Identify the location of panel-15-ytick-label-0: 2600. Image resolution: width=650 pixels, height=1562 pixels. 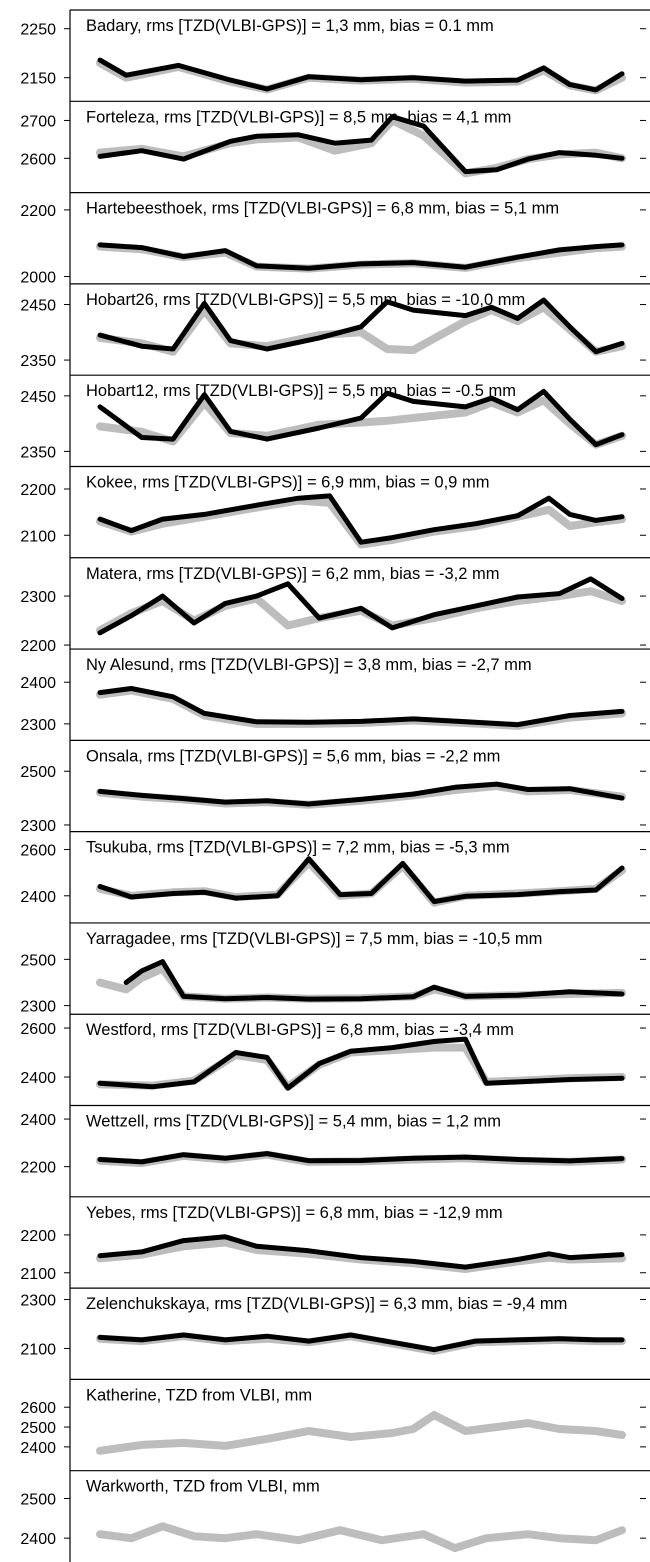
(38, 1408).